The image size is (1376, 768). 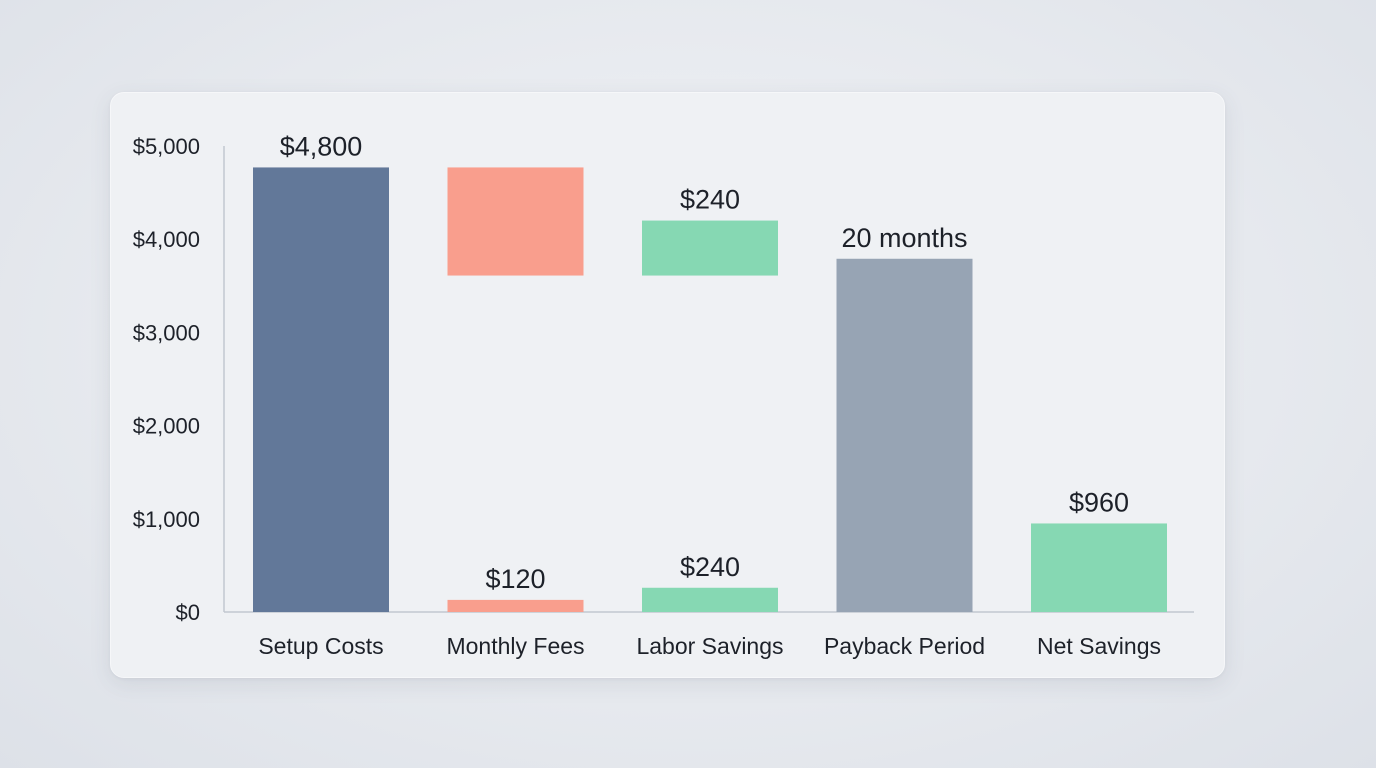 I want to click on x-category-label: Payback Period, so click(x=904, y=646).